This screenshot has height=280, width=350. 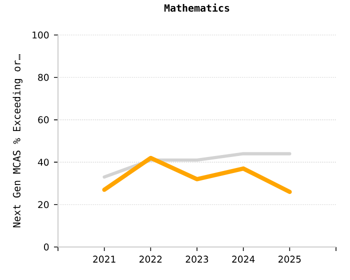 I want to click on line-series, so click(x=197, y=175).